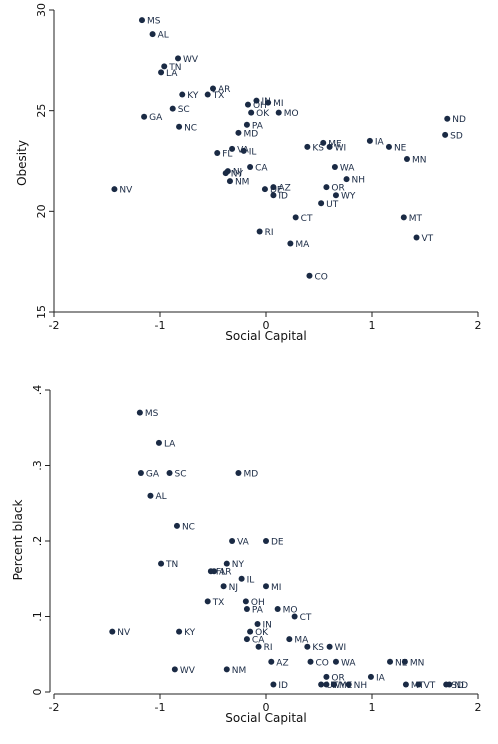 This screenshot has width=498, height=744. What do you see at coordinates (258, 641) in the screenshot?
I see `percent-black-point-label-ca: CA` at bounding box center [258, 641].